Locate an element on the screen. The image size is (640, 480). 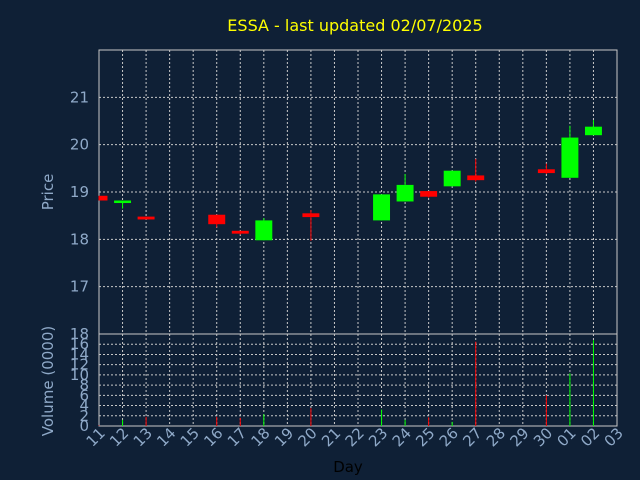
price-tick-label: 19 is located at coordinates (79, 192).